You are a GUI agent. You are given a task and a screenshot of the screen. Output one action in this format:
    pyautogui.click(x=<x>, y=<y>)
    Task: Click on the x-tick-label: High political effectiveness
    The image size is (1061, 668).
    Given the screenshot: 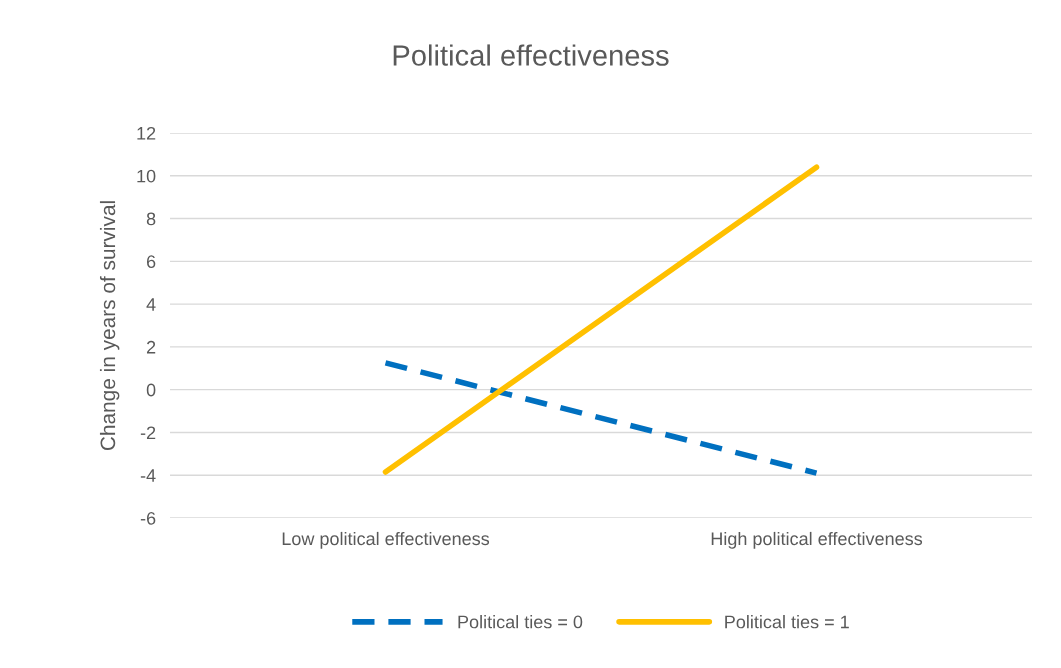 What is the action you would take?
    pyautogui.click(x=817, y=540)
    